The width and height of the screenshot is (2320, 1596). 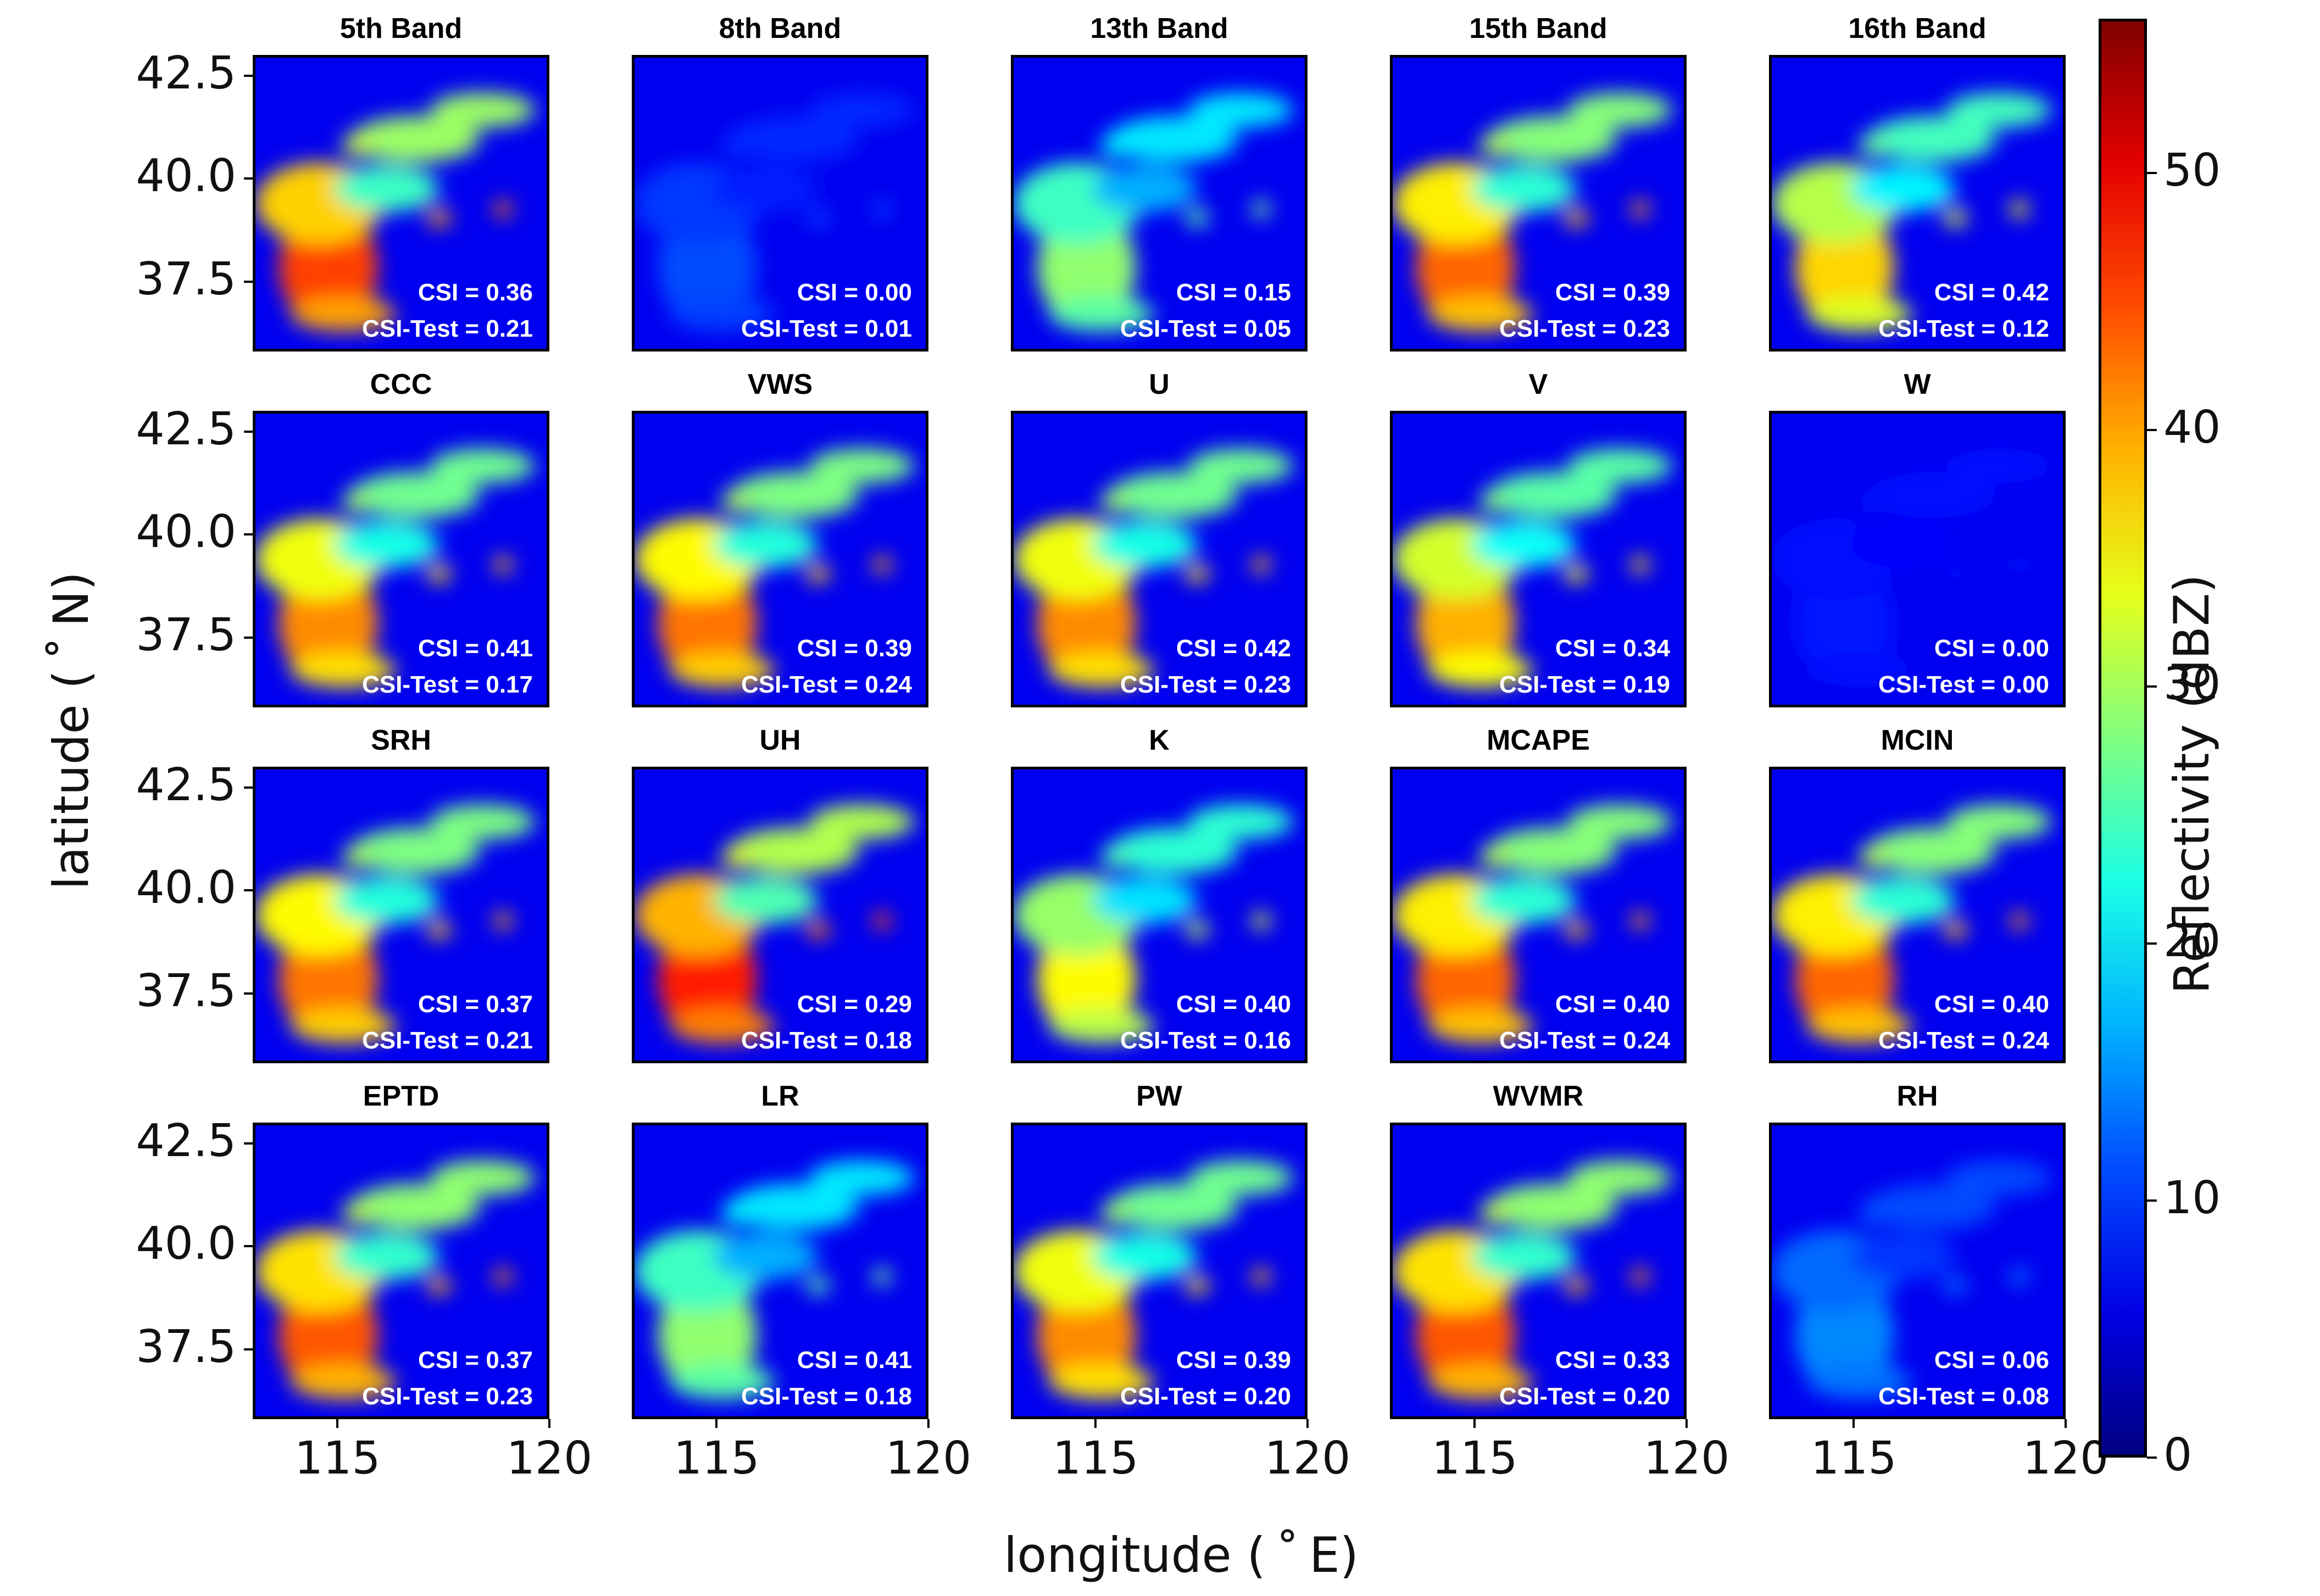 I want to click on csi-test-value: CSI-Test = 0.17, so click(x=447, y=684).